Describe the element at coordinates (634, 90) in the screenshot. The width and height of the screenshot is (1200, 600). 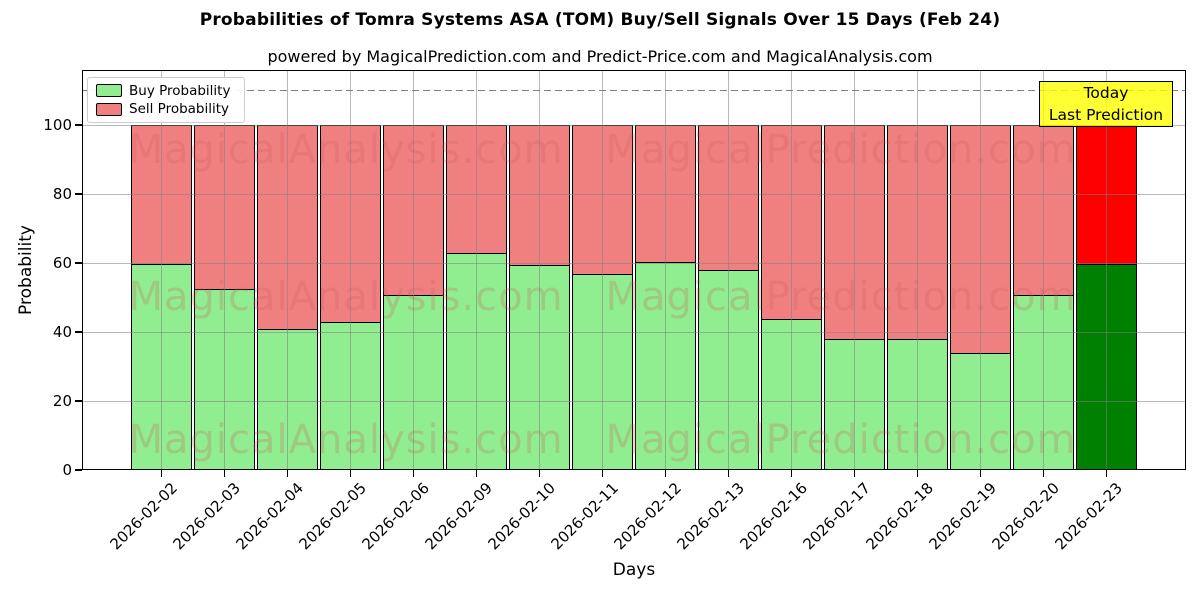
I see `dashed-reference-line` at that location.